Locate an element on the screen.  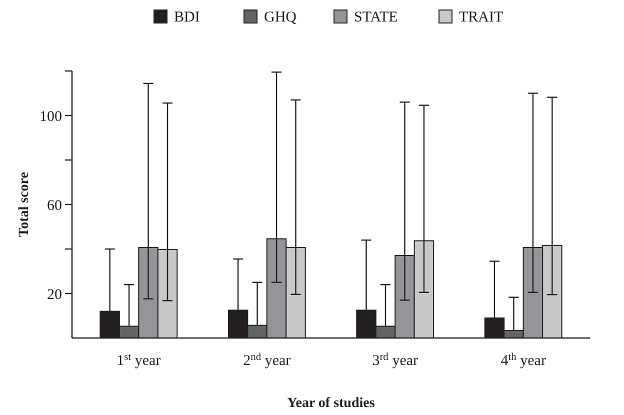
x-tick-label: 3$^{rd}$ year is located at coordinates (395, 360).